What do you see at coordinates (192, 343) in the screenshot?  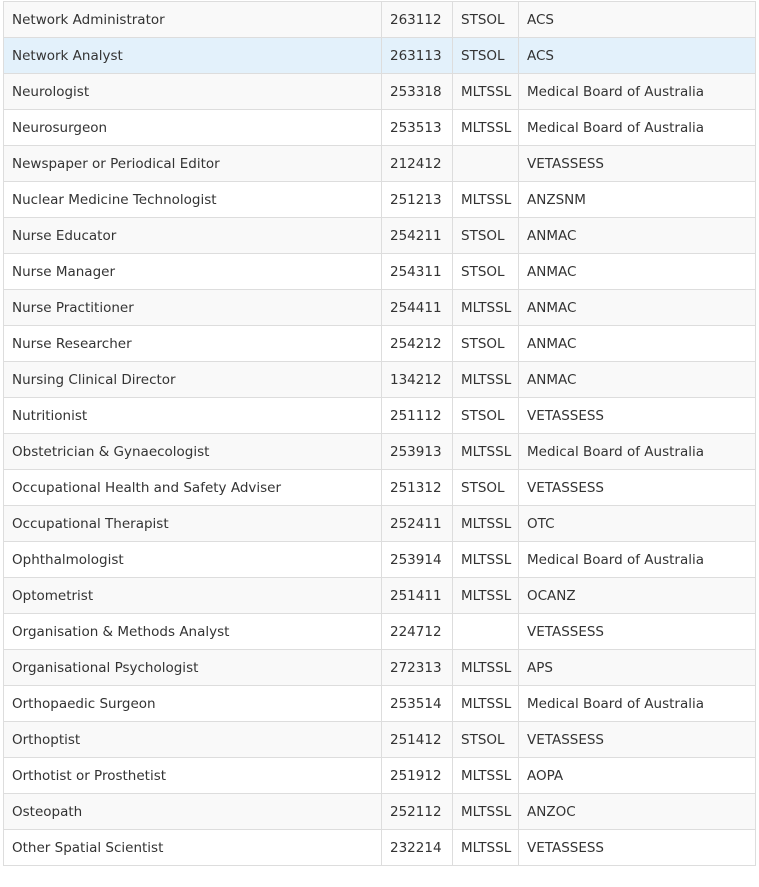 I see `occupation: Nurse Researcher` at bounding box center [192, 343].